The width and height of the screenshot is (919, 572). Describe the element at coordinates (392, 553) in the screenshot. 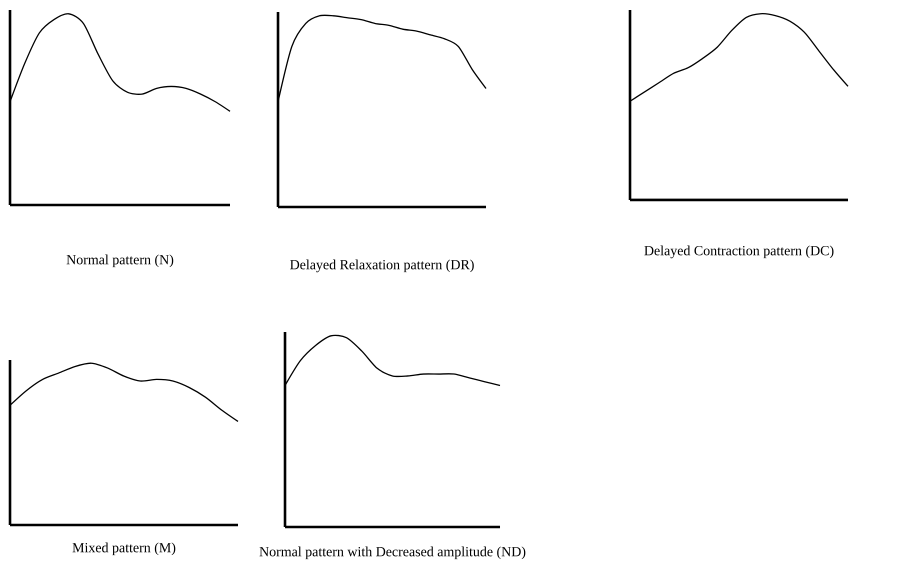

I see `text: Normal pattern with Decreased amplitude (ND)` at that location.